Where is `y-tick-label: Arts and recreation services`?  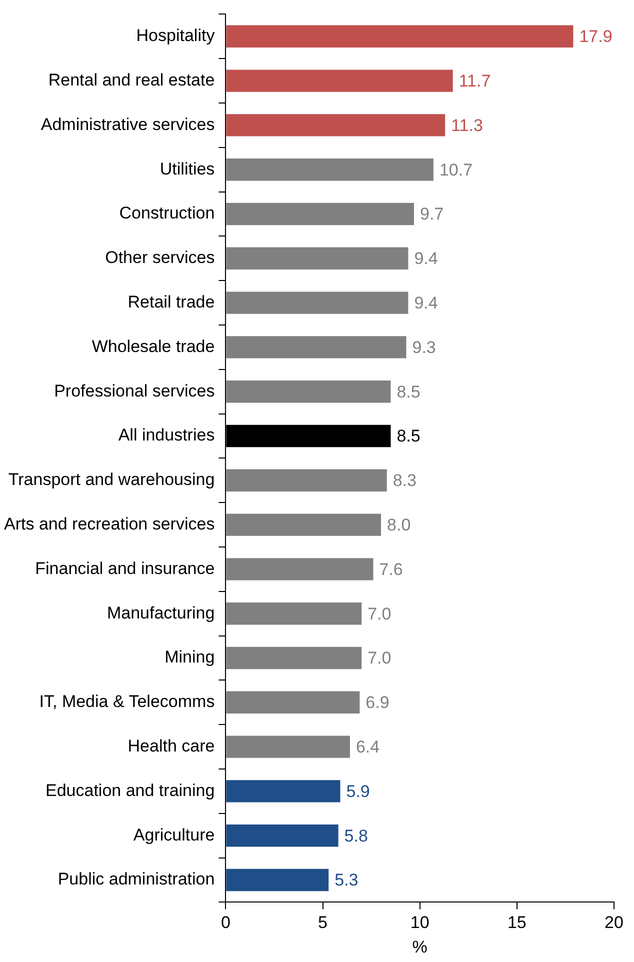 y-tick-label: Arts and recreation services is located at coordinates (109, 524).